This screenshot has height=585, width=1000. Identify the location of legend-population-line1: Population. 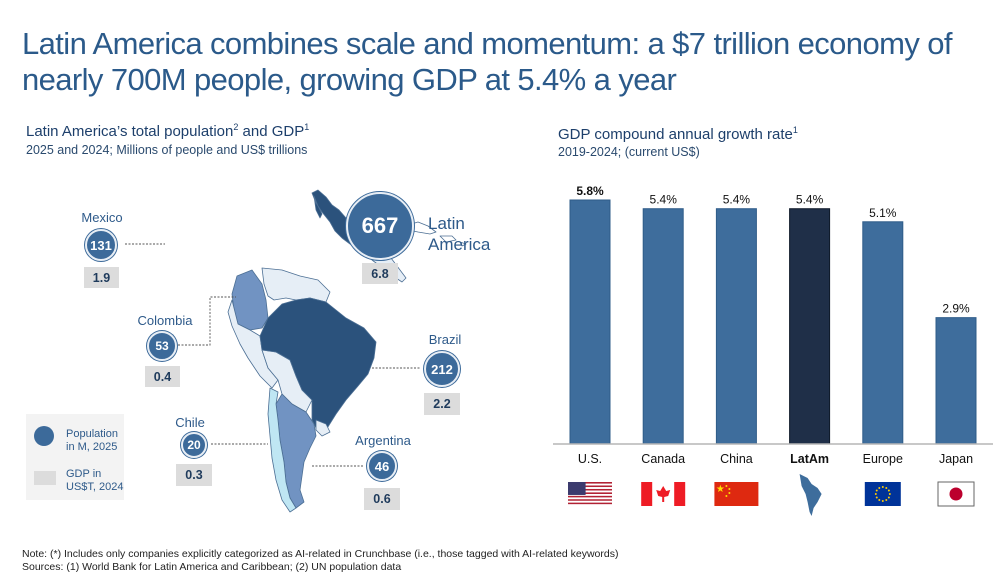
(92, 434).